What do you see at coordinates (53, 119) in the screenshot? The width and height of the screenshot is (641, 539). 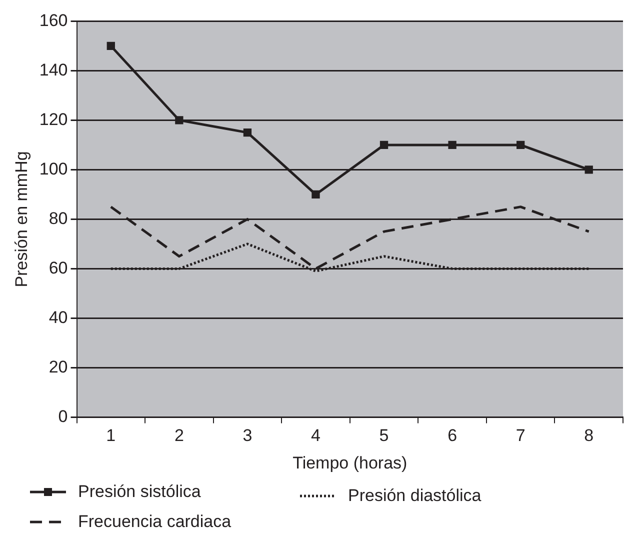 I see `y-tick-label: 120` at bounding box center [53, 119].